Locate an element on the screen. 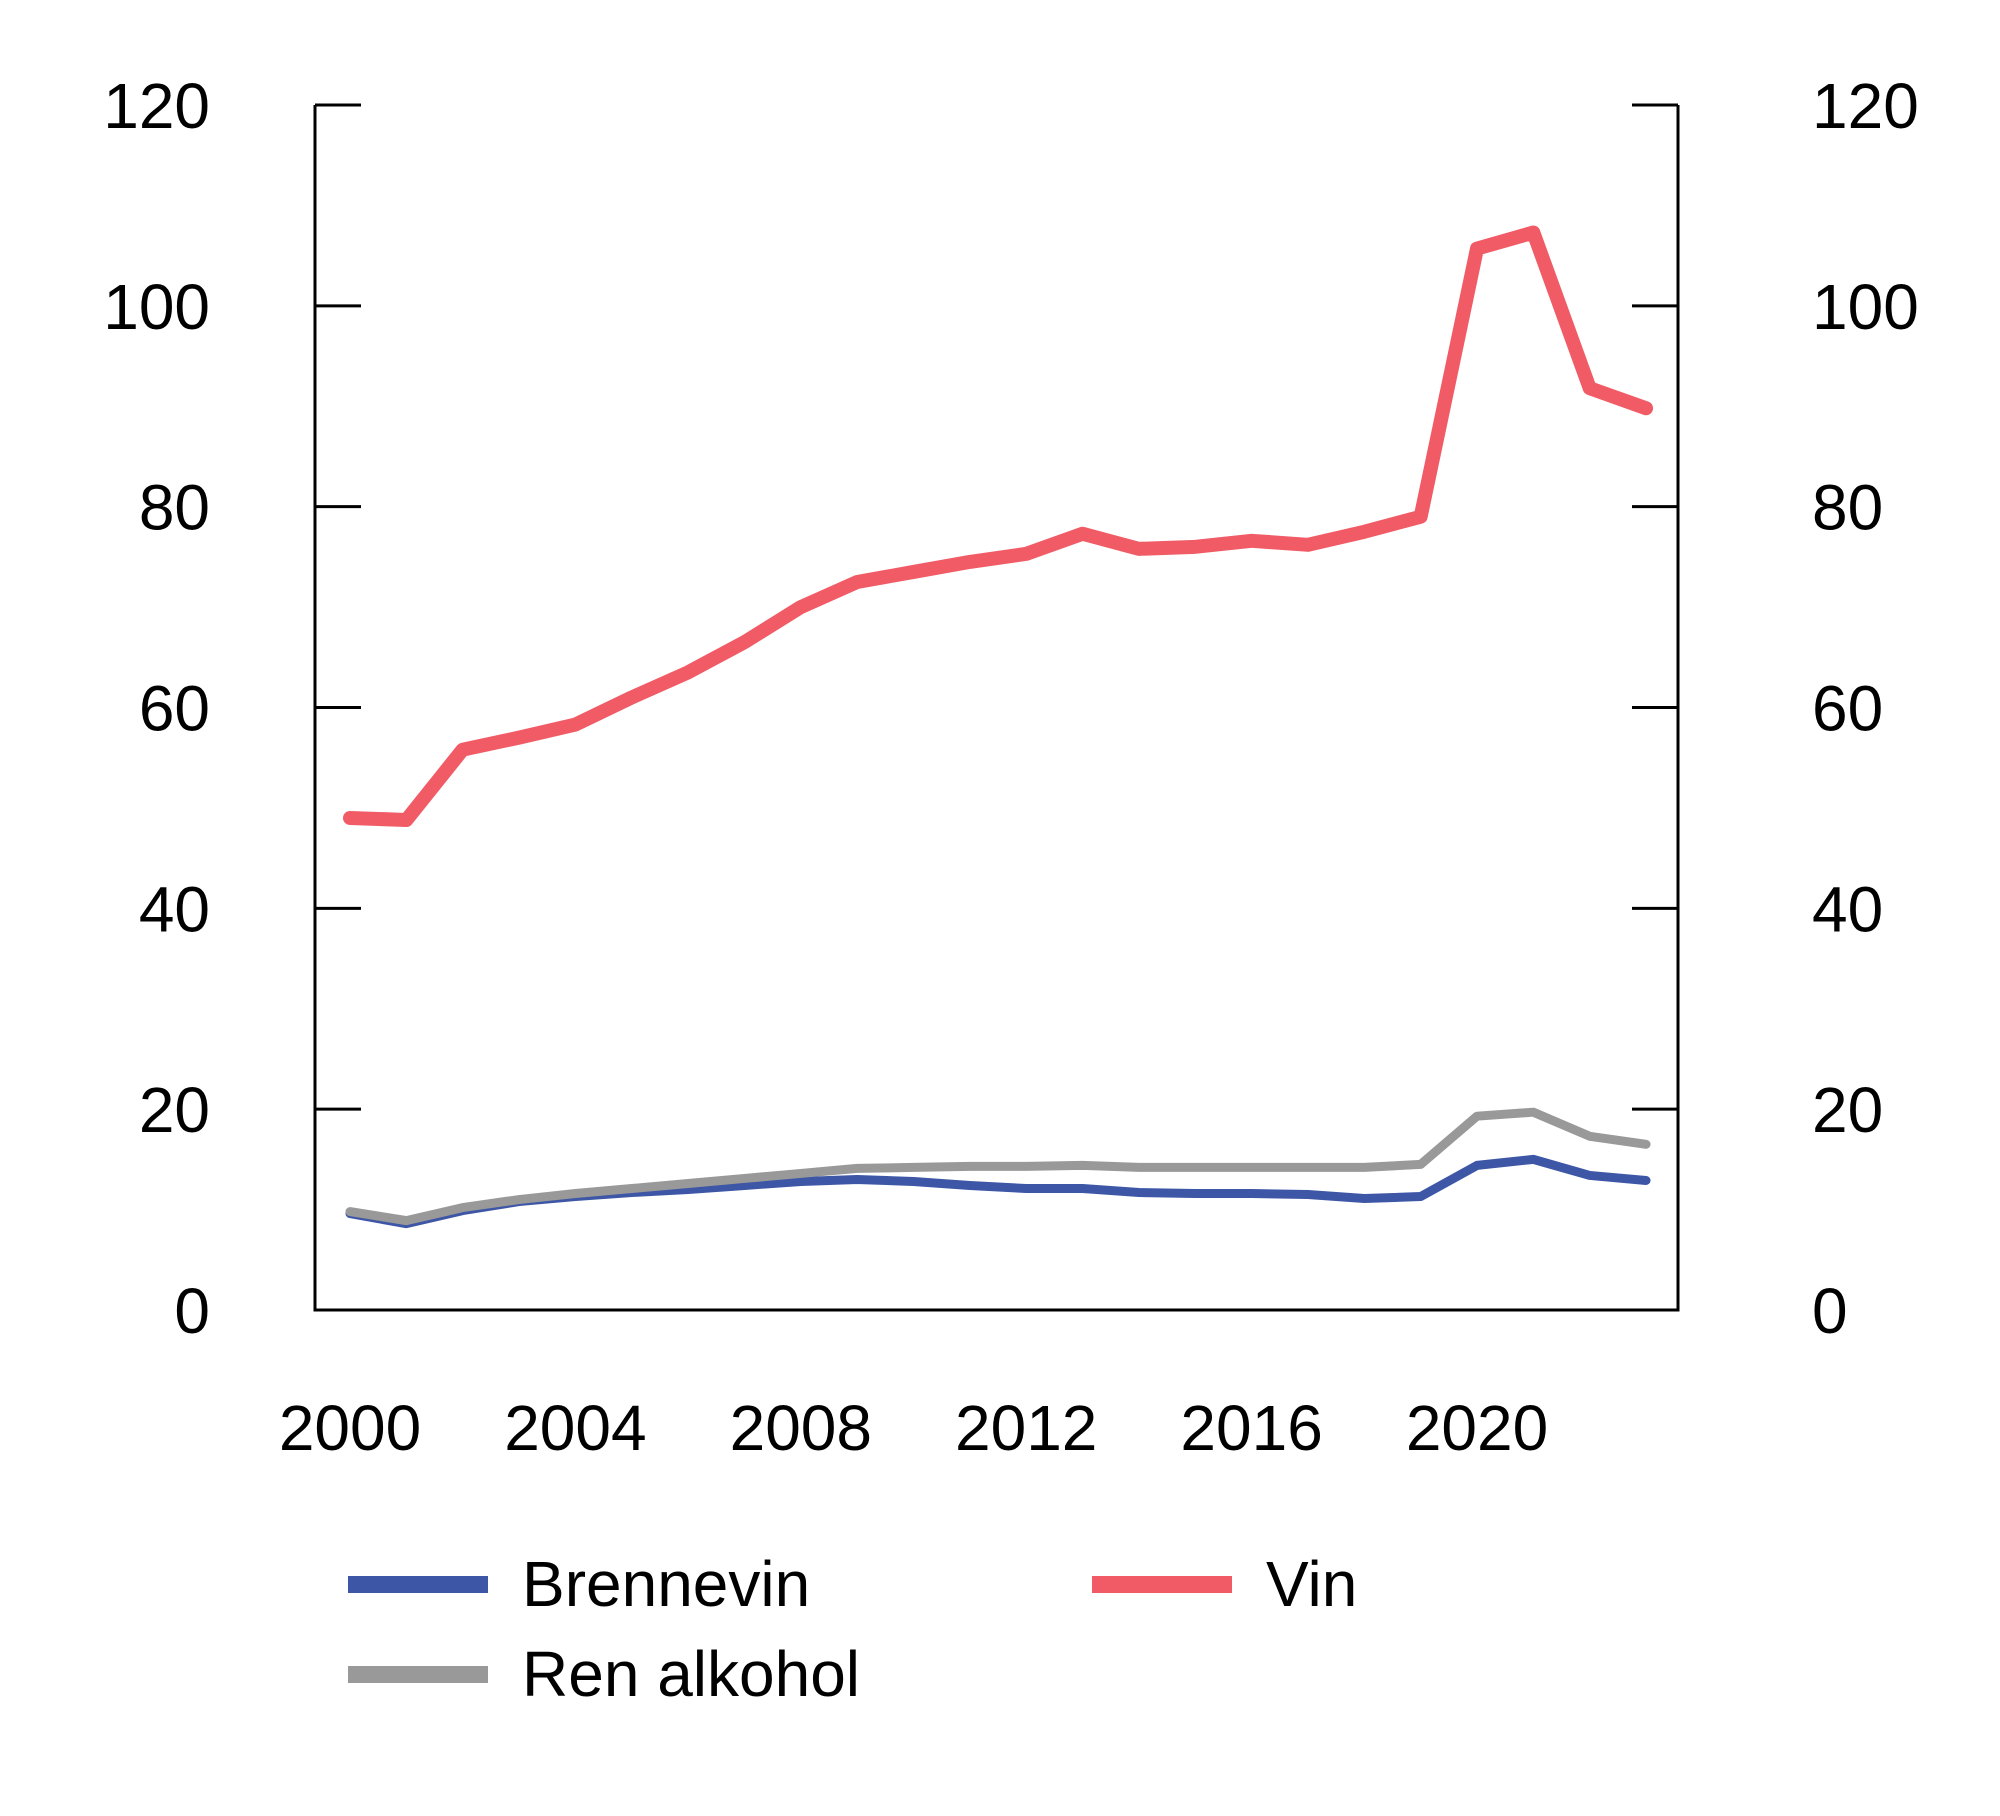  x-axis-tick-label: 2000 is located at coordinates (350, 1428).